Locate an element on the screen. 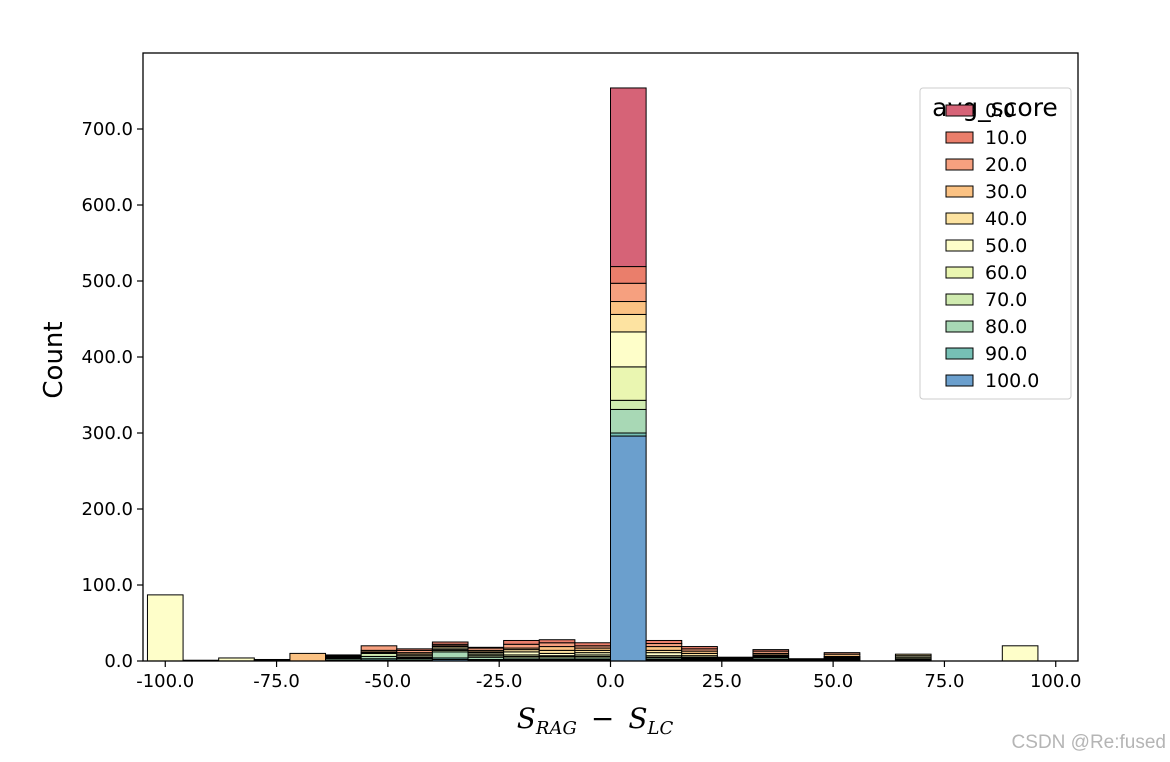 This screenshot has height=762, width=1170. legend-label: 50.0 is located at coordinates (1006, 246).